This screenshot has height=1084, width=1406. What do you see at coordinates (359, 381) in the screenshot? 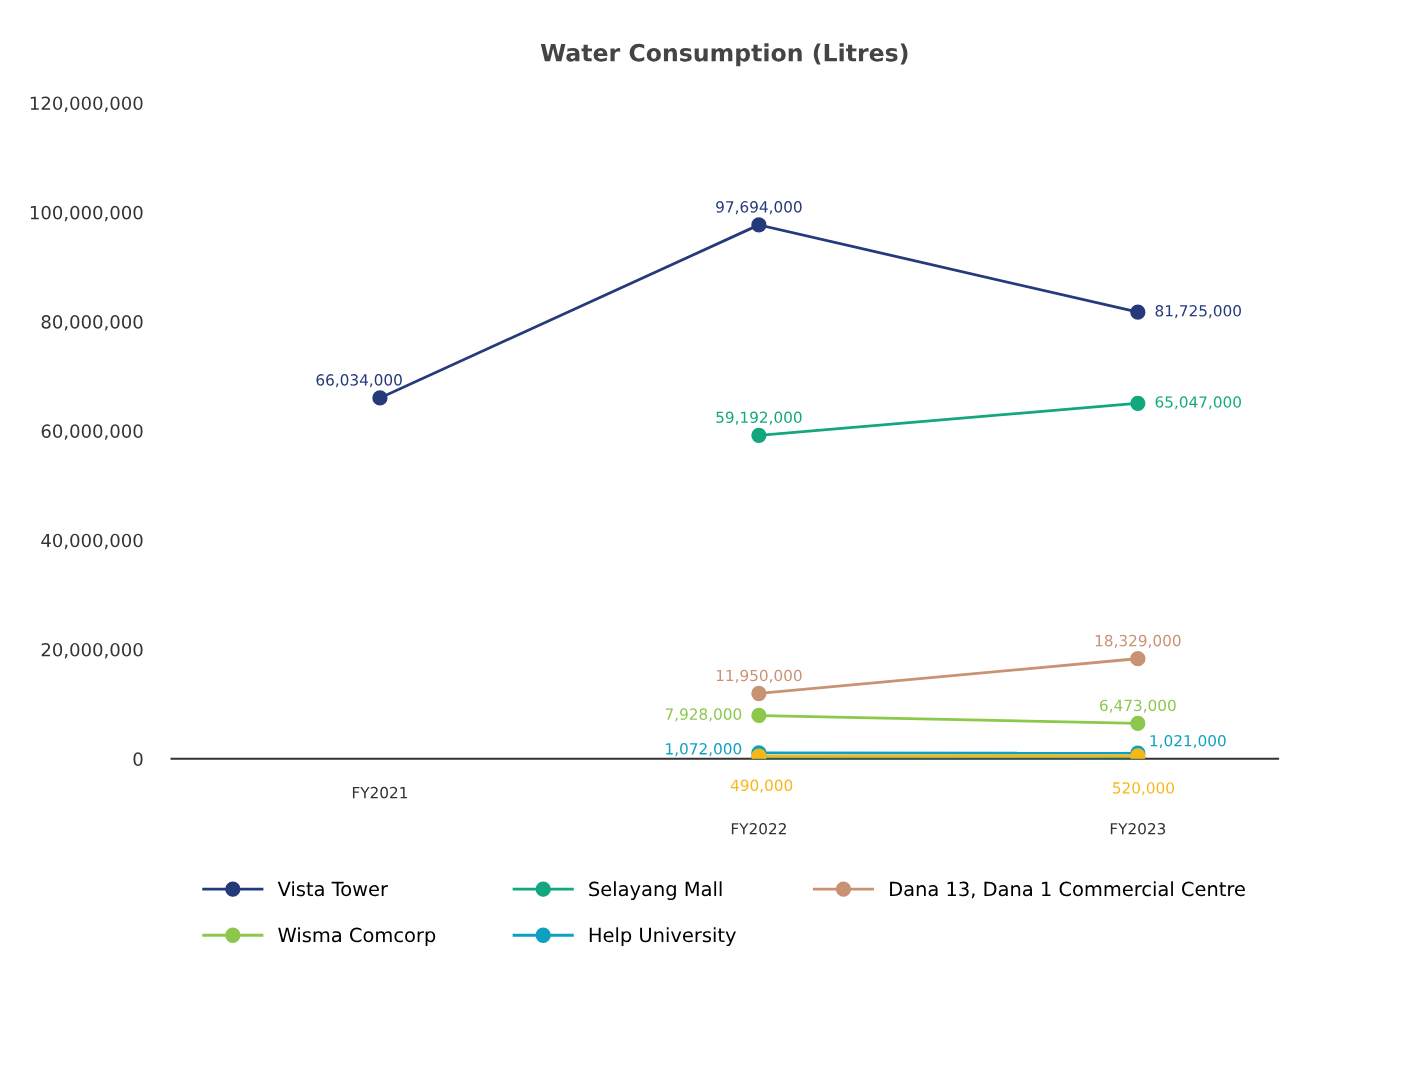
I see `data-label: 66,034,000` at bounding box center [359, 381].